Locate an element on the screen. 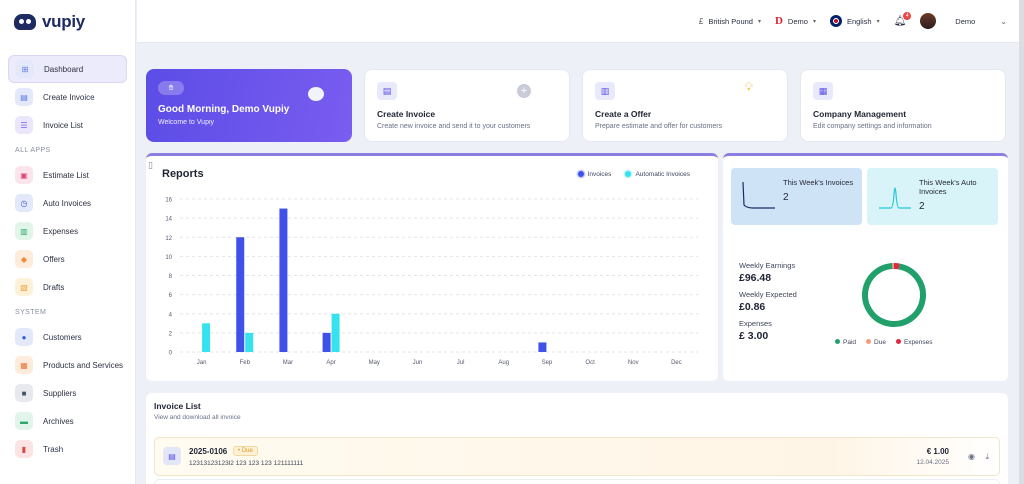 This screenshot has width=1024, height=484. donut-slice-due is located at coordinates (893, 294).